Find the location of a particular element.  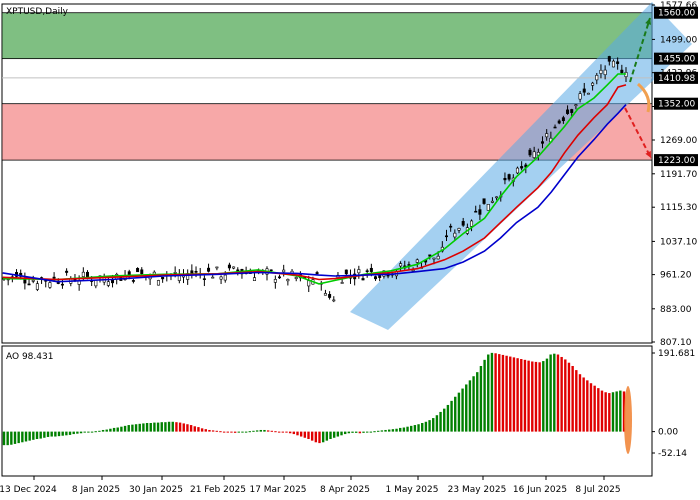

y-tick-label: 1499.00 is located at coordinates (678, 40).